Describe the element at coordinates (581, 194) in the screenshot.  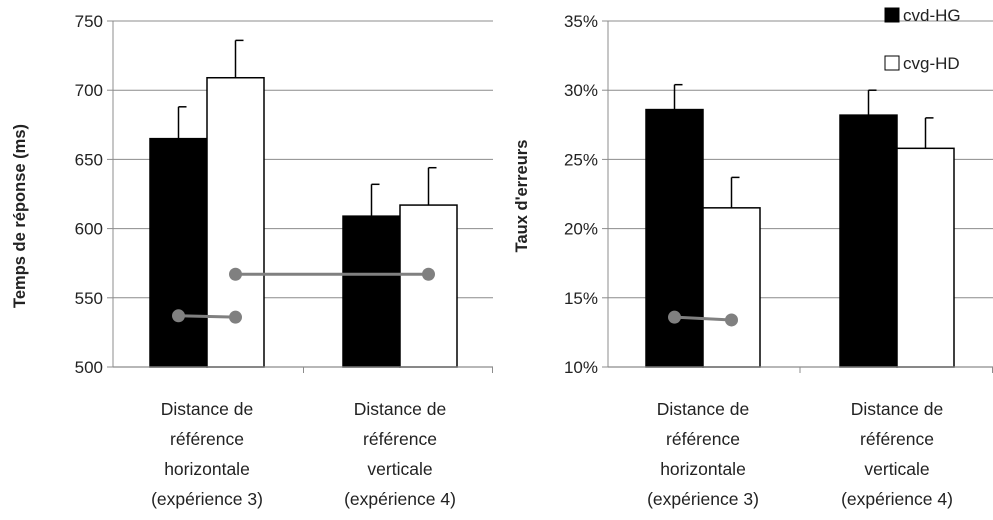
I see `y-tick-labels: 10% 15% 20% 25% 30% 35%` at that location.